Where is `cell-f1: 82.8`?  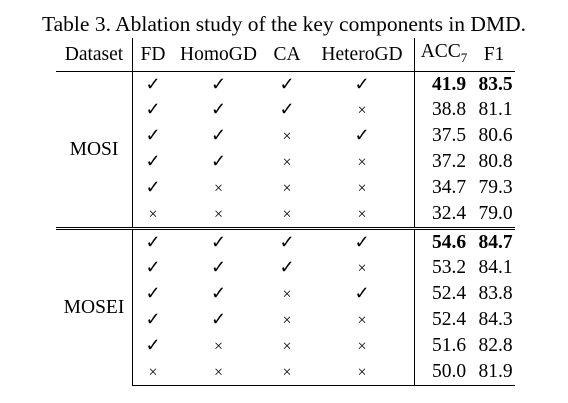
cell-f1: 82.8 is located at coordinates (494, 346).